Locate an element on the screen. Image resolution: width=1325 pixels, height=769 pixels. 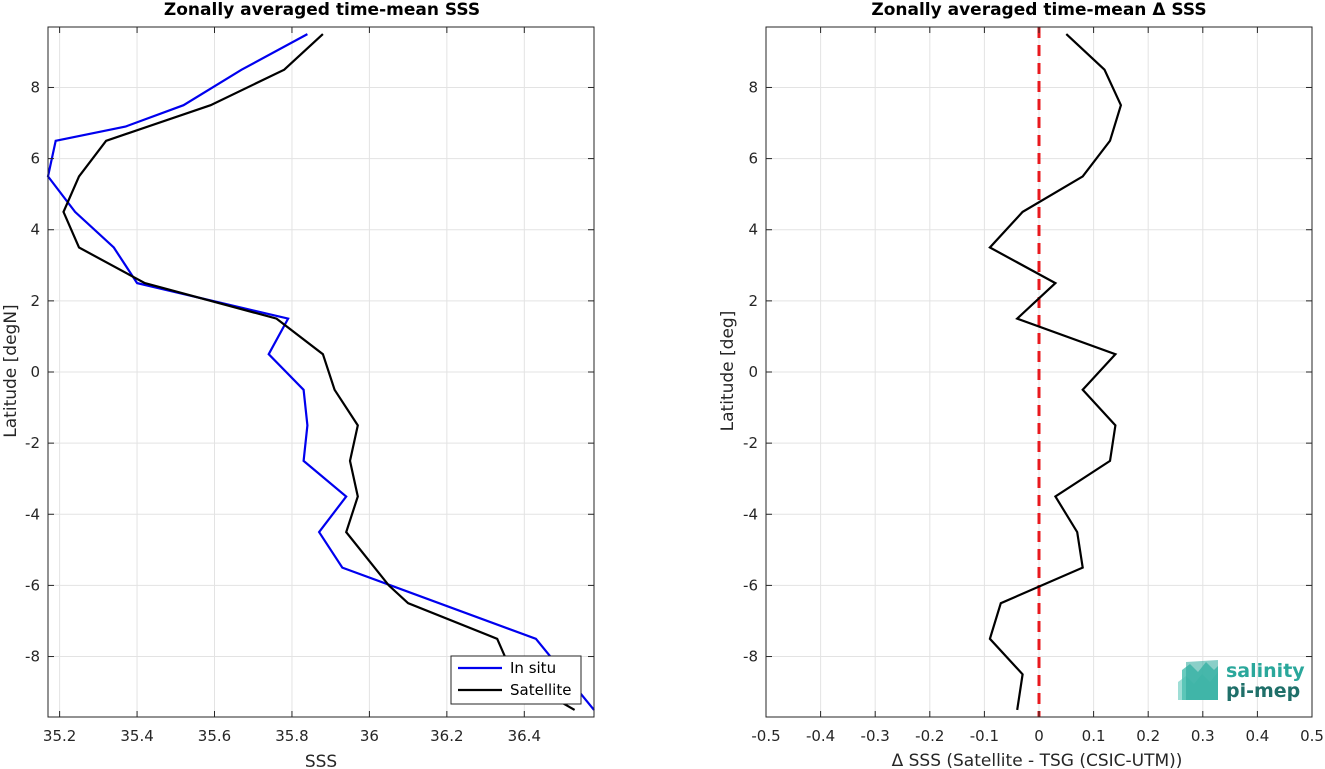
x-tick-label: 0.3 is located at coordinates (1203, 736).